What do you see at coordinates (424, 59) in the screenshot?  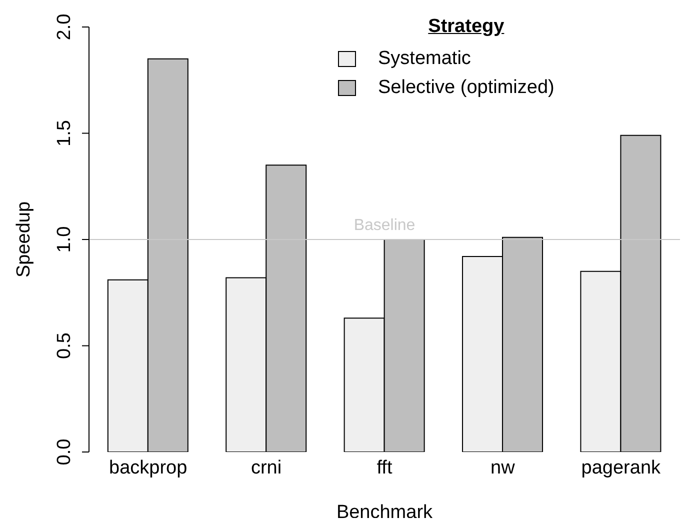 I see `legend-label: Systematic` at bounding box center [424, 59].